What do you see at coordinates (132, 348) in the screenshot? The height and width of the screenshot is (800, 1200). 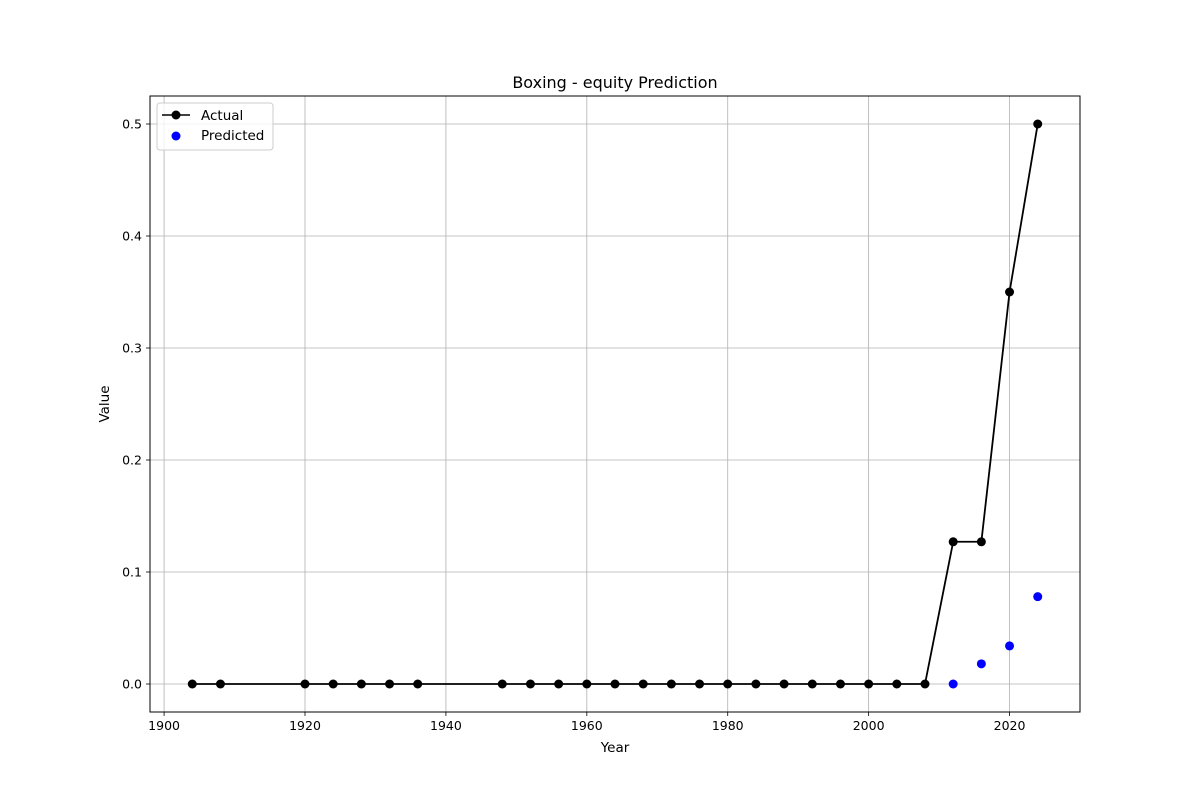 I see `y-tick-label: 0.3` at bounding box center [132, 348].